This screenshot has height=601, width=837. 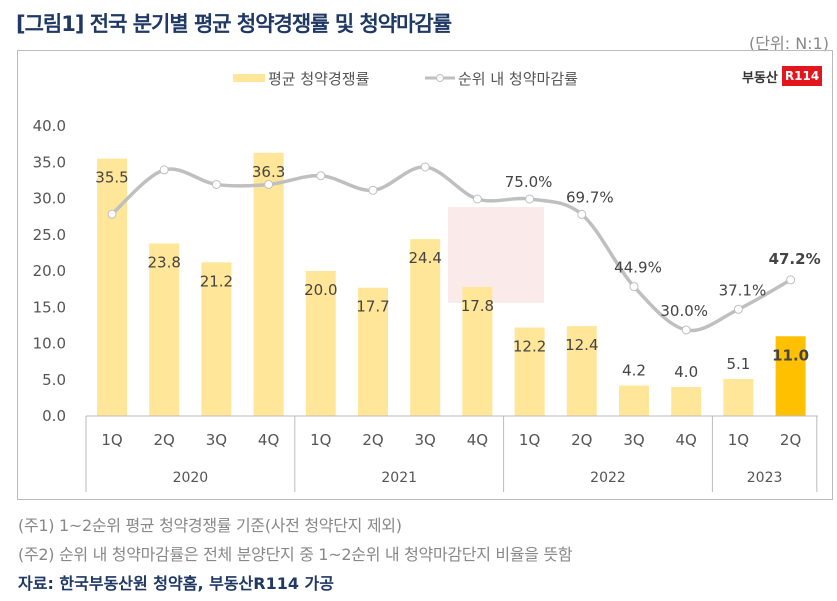 I want to click on line-data-label: 69.7%, so click(x=590, y=197).